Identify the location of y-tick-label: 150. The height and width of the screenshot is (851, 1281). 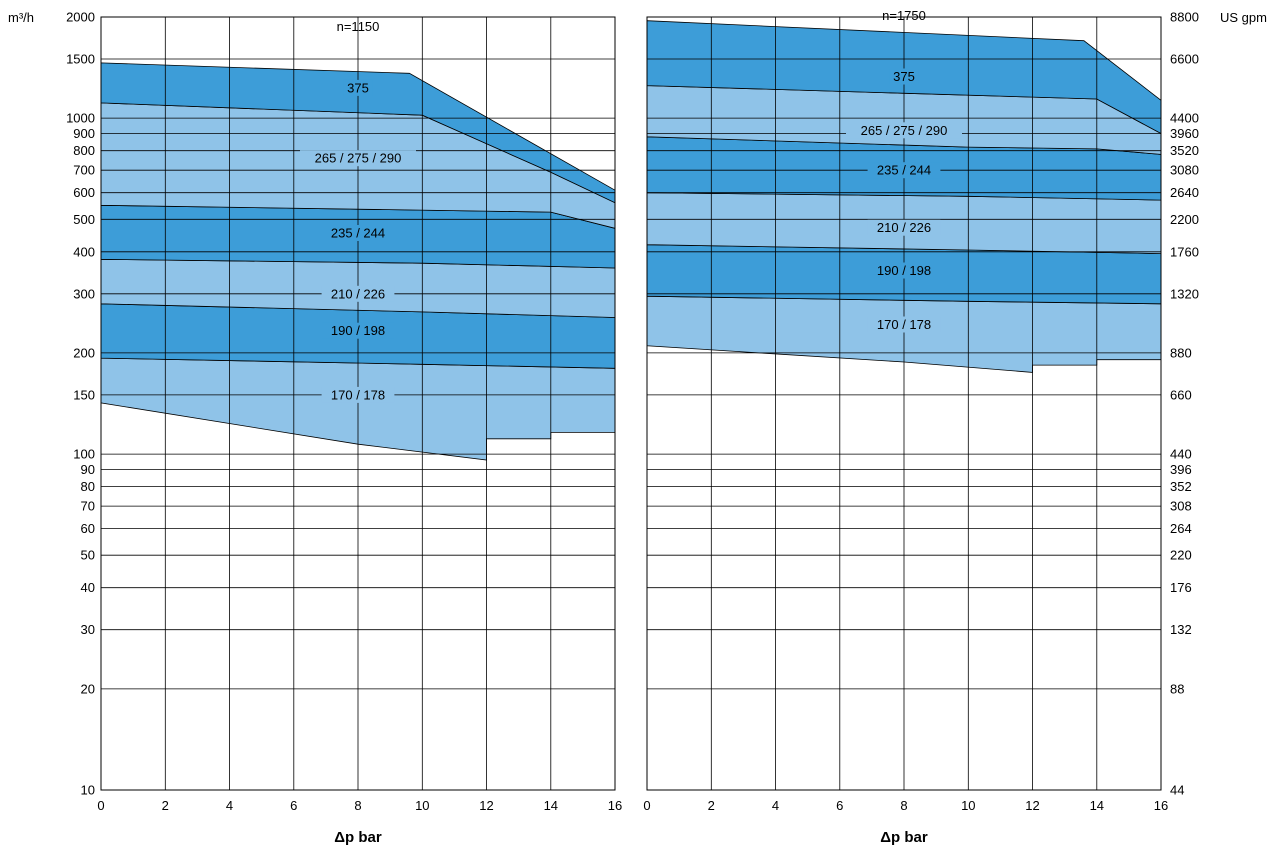
(84, 394).